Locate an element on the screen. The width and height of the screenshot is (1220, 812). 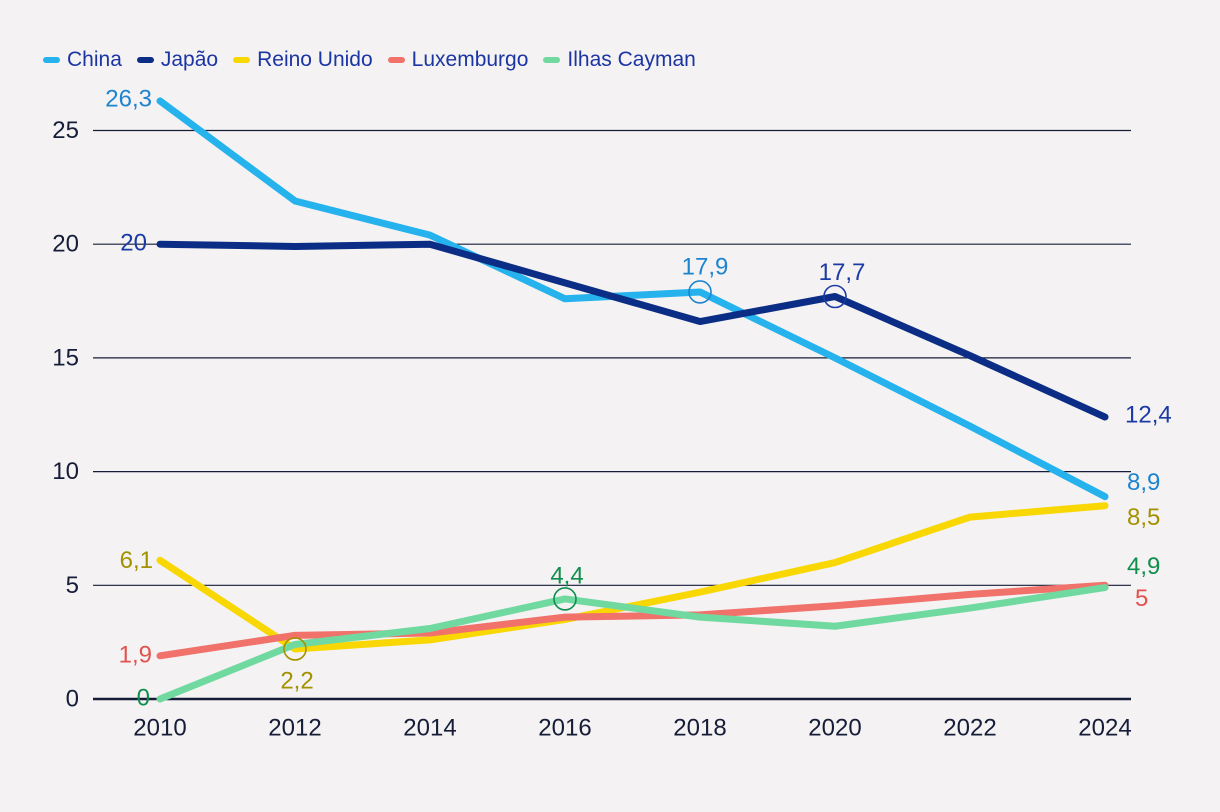
x-tick-label-2022: 2022 is located at coordinates (969, 728).